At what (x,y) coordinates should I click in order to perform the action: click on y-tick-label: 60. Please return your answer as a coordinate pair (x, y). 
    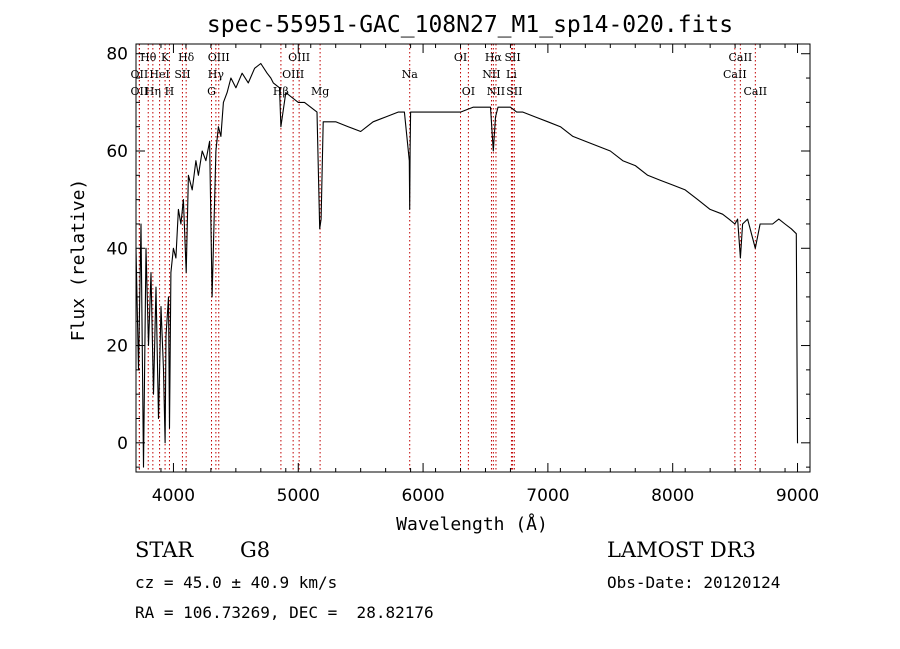
    Looking at the image, I should click on (117, 152).